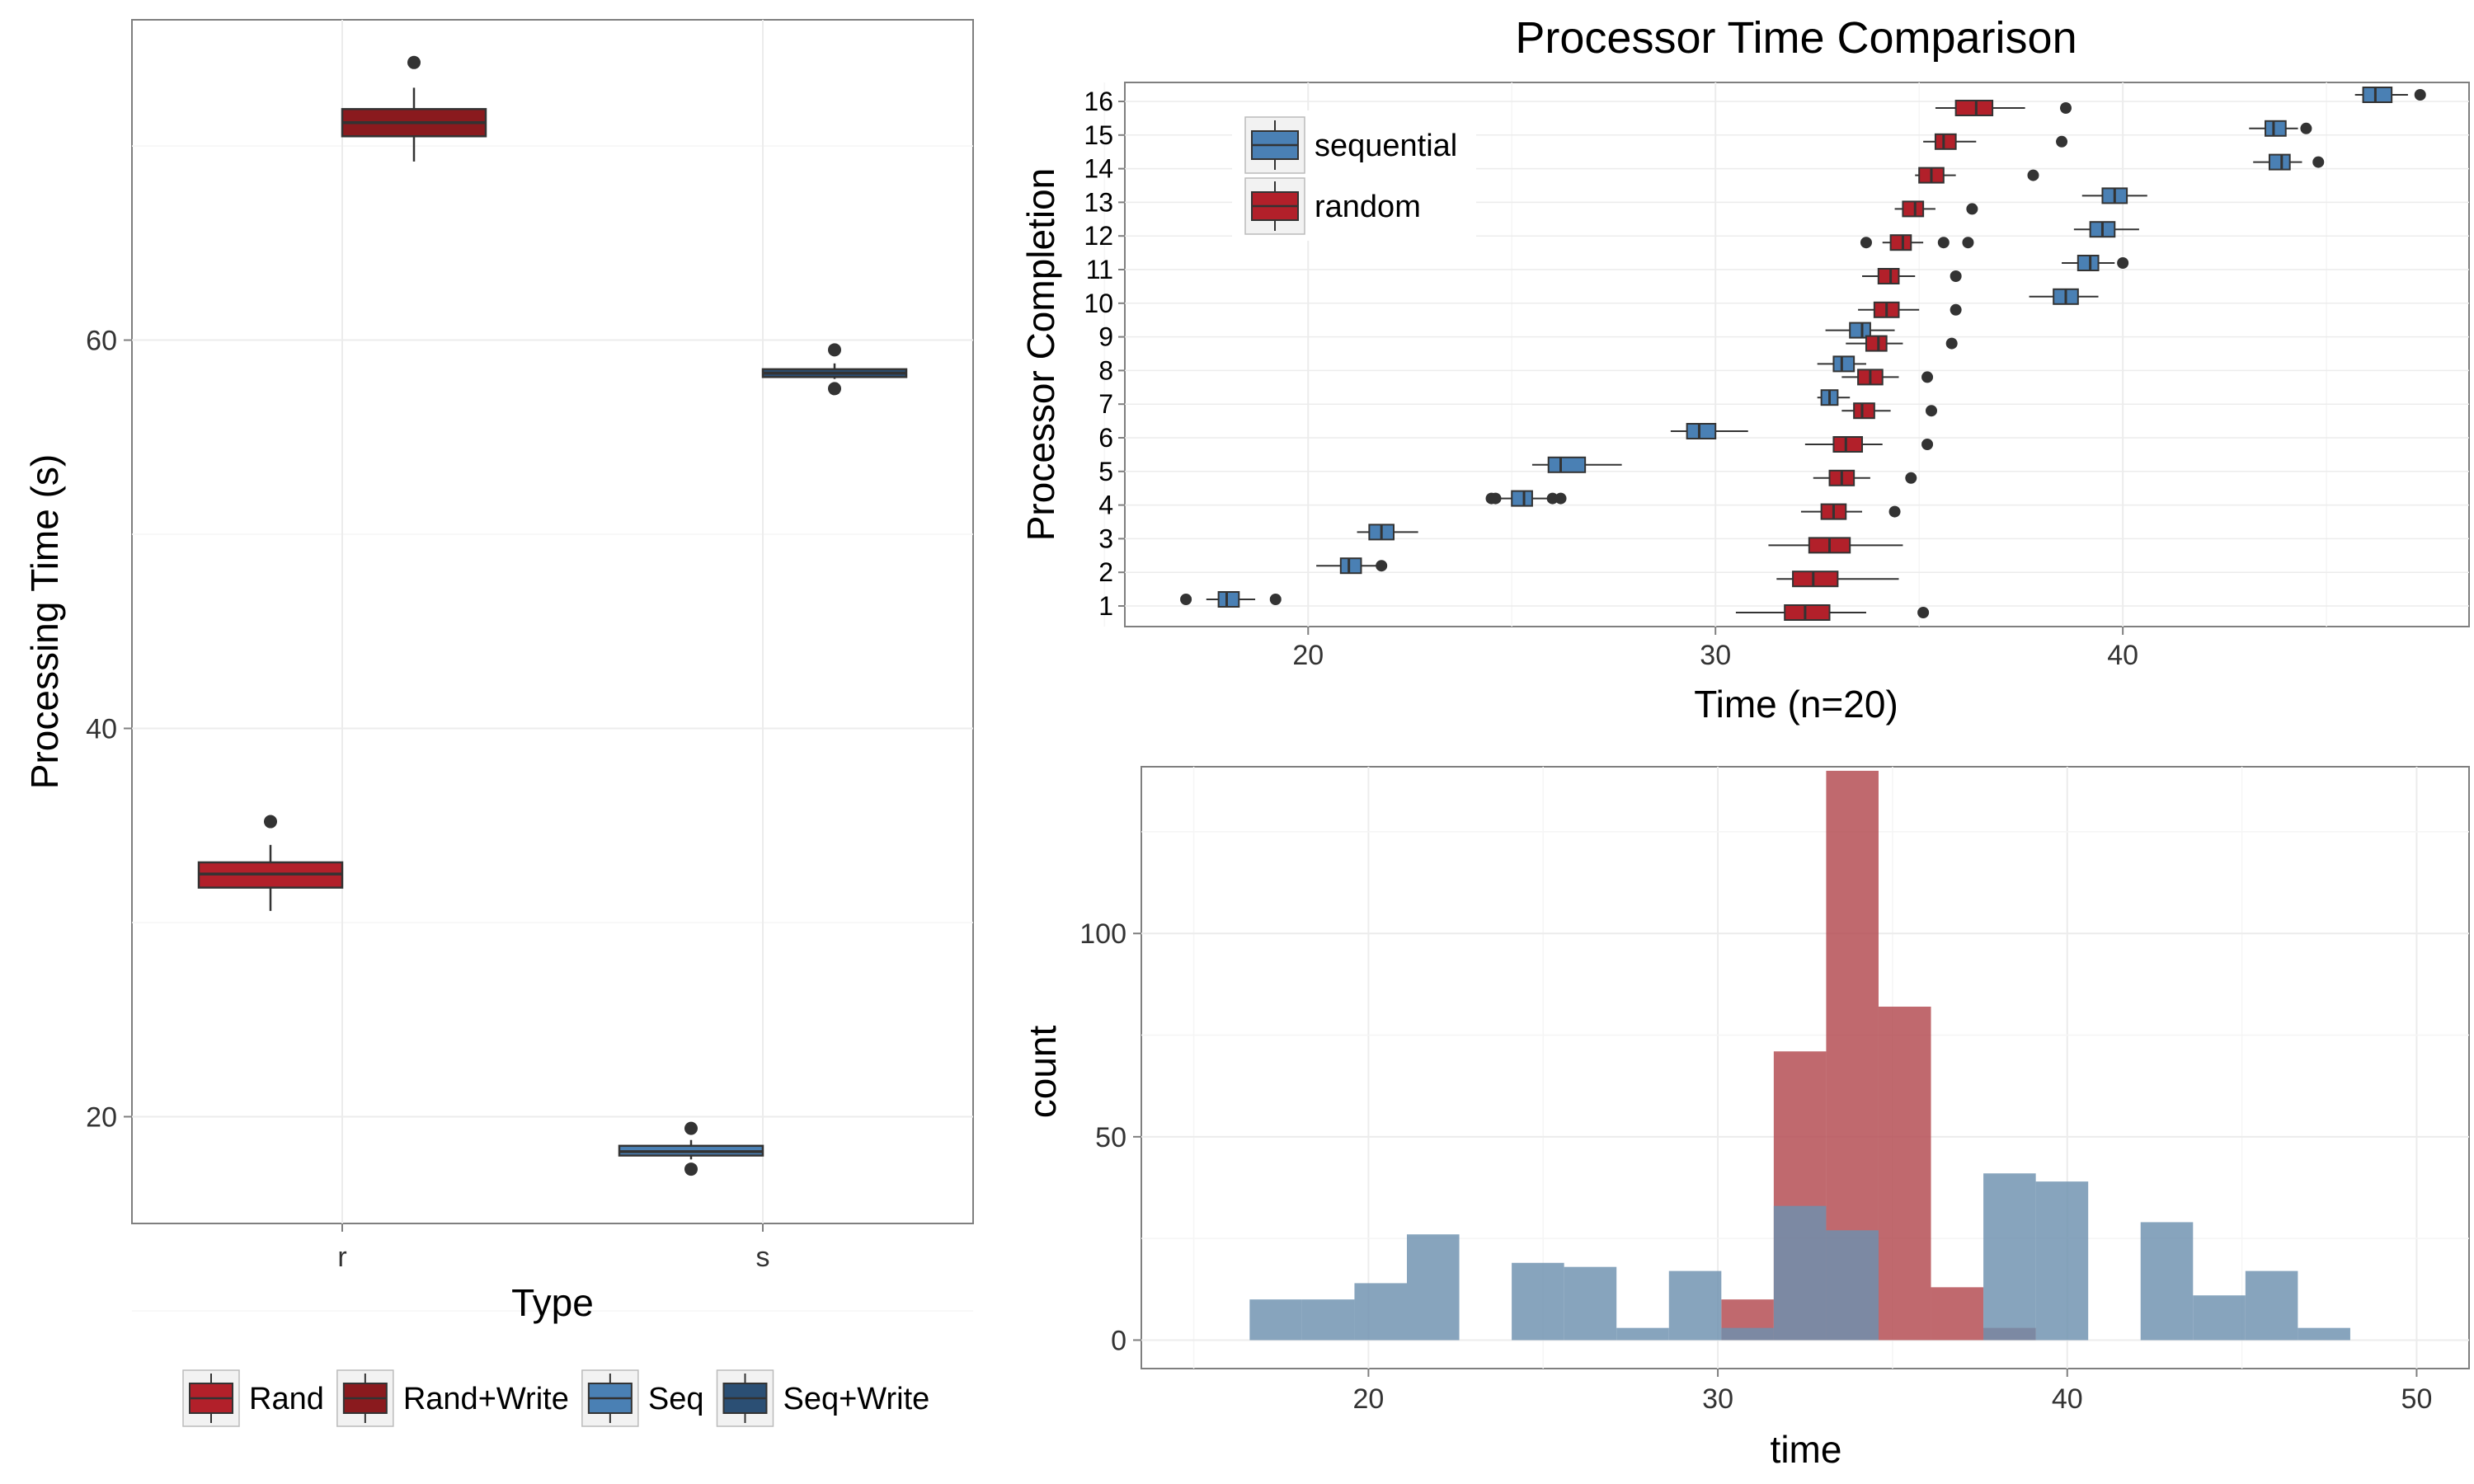 The width and height of the screenshot is (2474, 1484). What do you see at coordinates (1098, 303) in the screenshot?
I see `processor-y-tick-label: 10` at bounding box center [1098, 303].